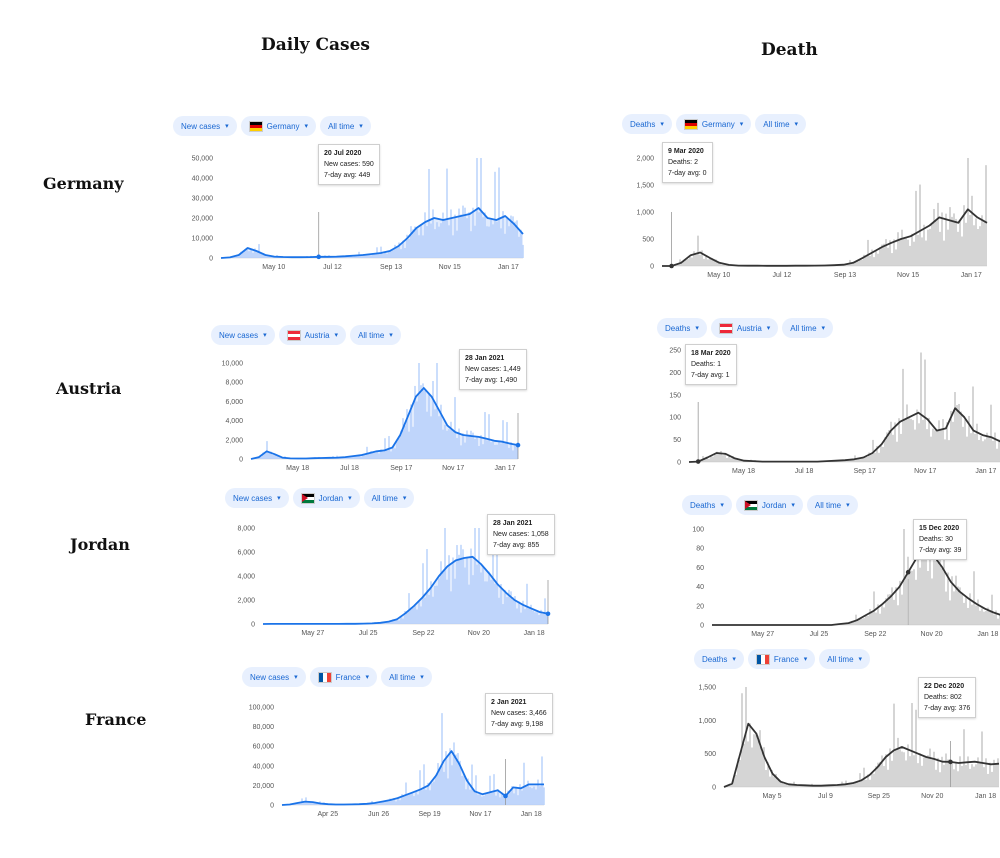 This screenshot has height=858, width=1000. Describe the element at coordinates (480, 814) in the screenshot. I see `x-tick-label: Nov 17` at that location.